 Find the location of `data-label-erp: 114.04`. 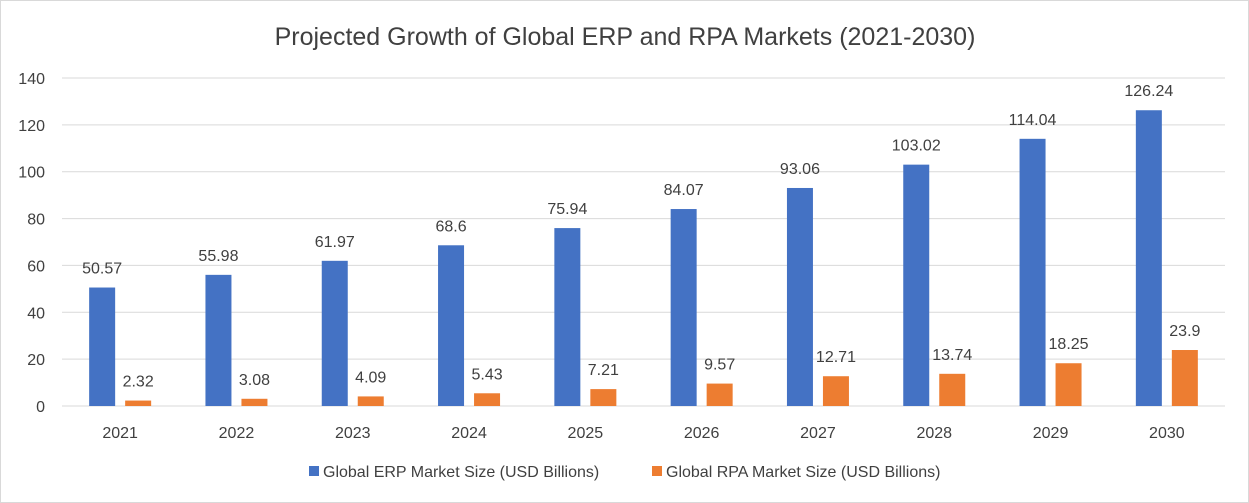

data-label-erp: 114.04 is located at coordinates (1033, 120).